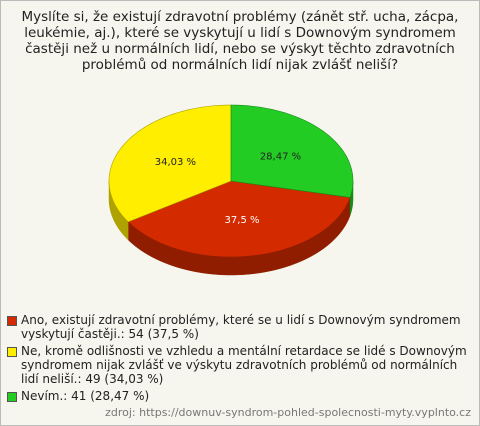 The width and height of the screenshot is (480, 426). I want to click on data-label: 37,5 %, so click(242, 220).